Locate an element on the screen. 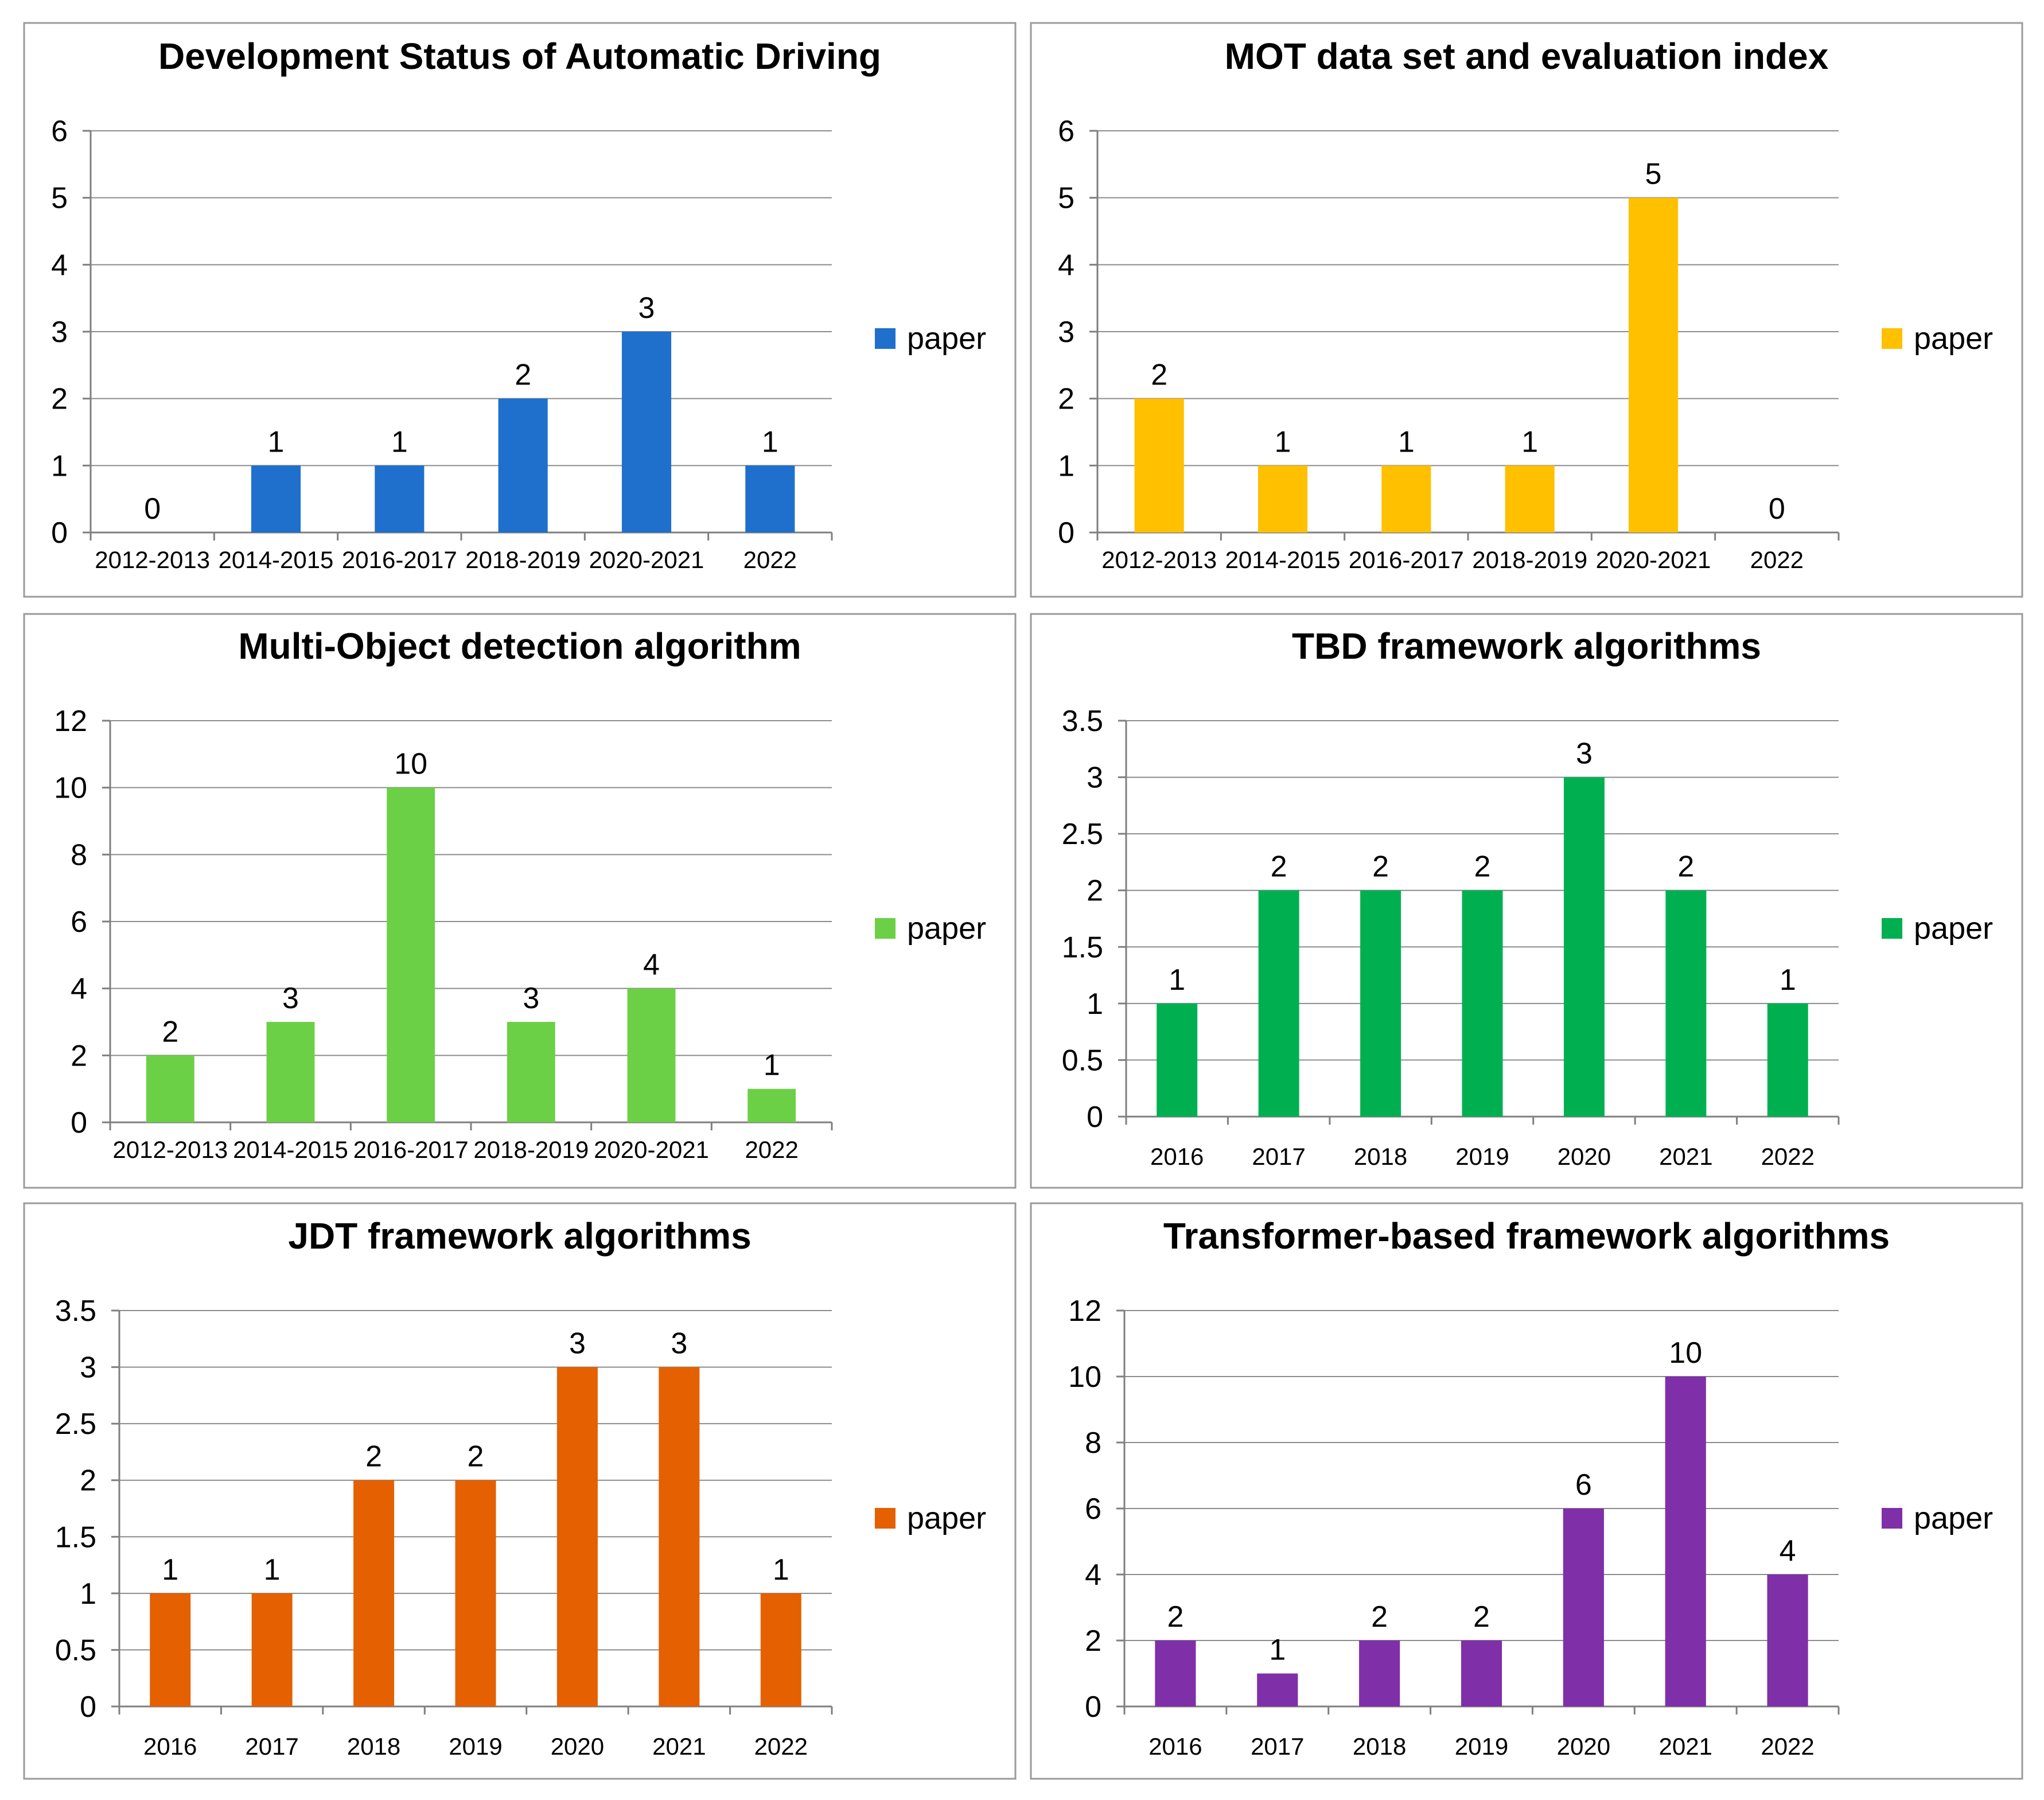 The width and height of the screenshot is (2044, 1800). chart-title: Development Status of Automatic Driving is located at coordinates (519, 56).